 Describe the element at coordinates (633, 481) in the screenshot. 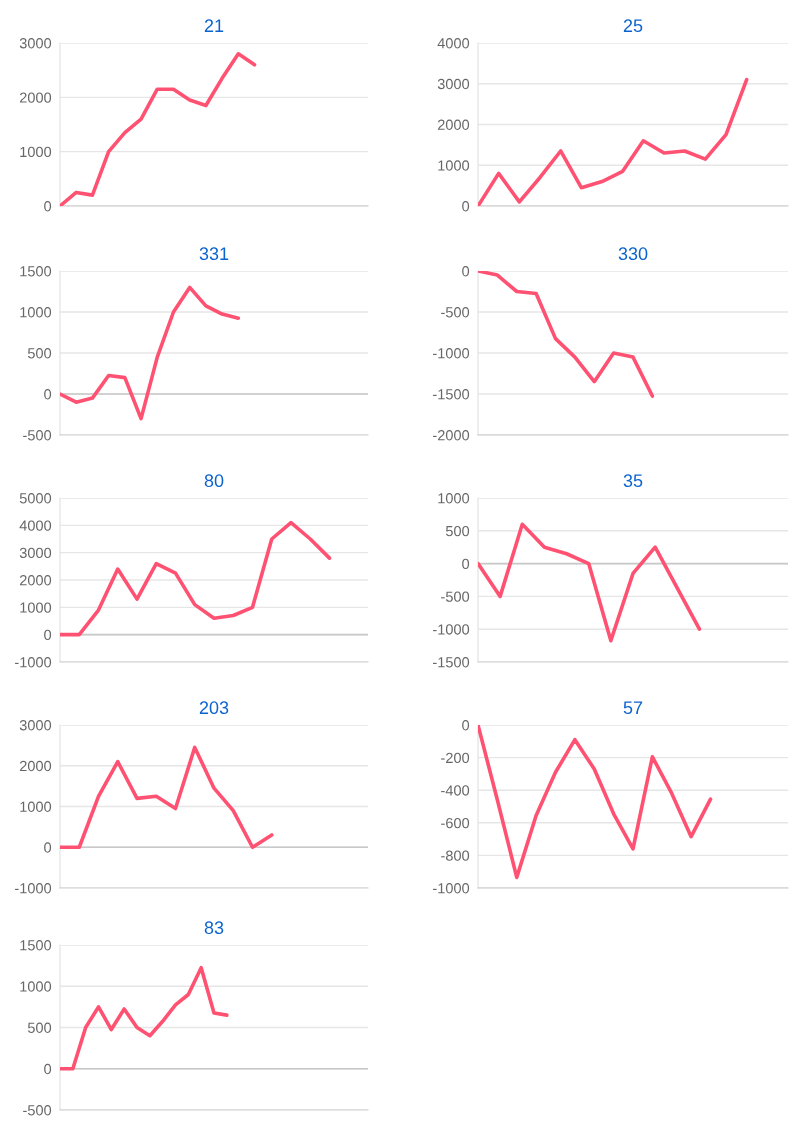

I see `chart-title: 35` at that location.